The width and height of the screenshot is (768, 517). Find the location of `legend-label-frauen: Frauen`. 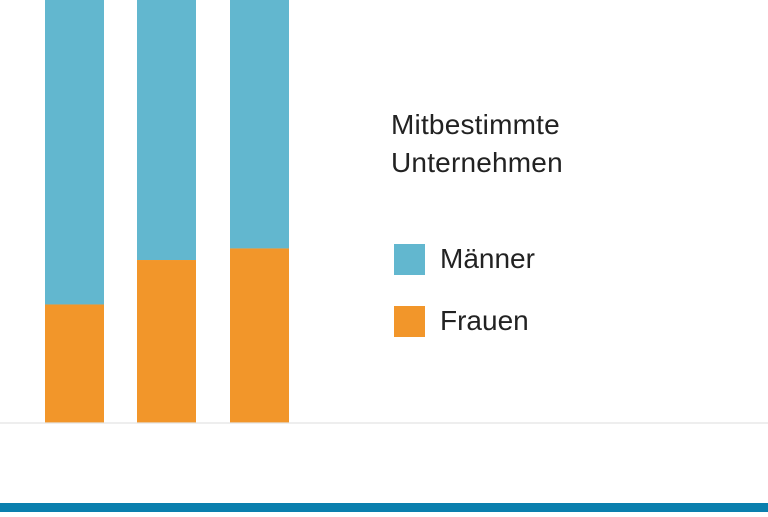

legend-label-frauen: Frauen is located at coordinates (484, 320).